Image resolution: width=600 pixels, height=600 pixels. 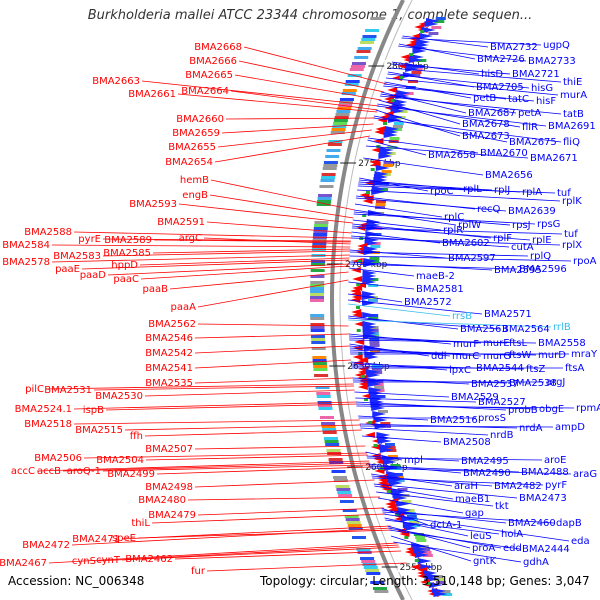 What do you see at coordinates (489, 209) in the screenshot?
I see `gene-label-right: recQ` at bounding box center [489, 209].